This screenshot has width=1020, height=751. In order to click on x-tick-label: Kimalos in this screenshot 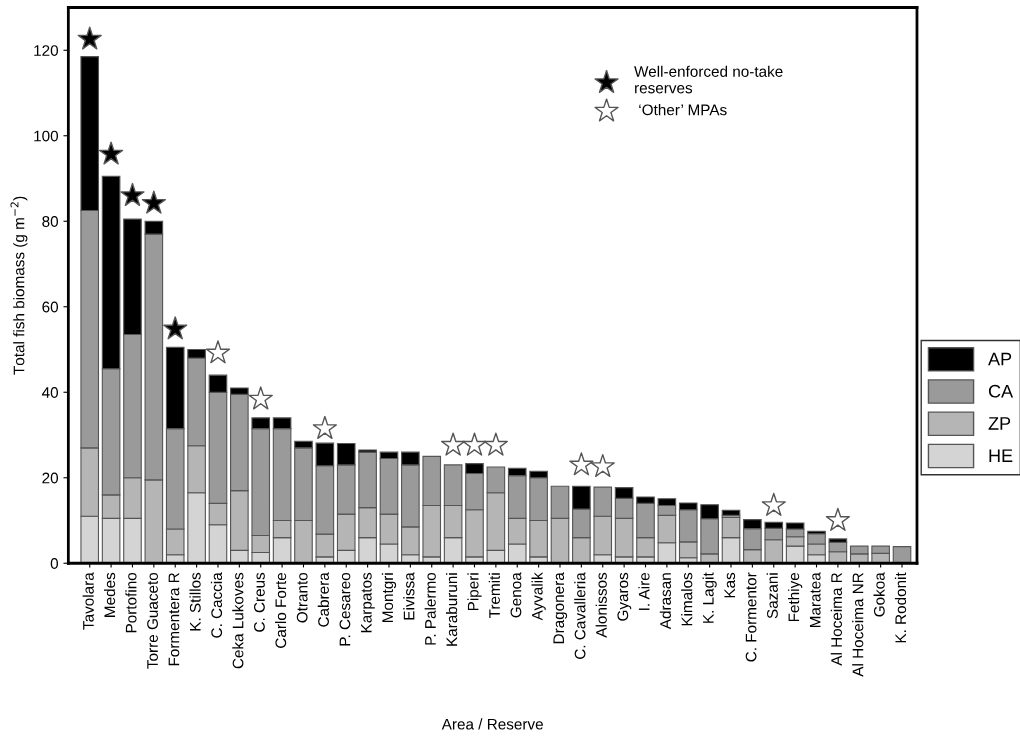, I will do `click(687, 599)`.